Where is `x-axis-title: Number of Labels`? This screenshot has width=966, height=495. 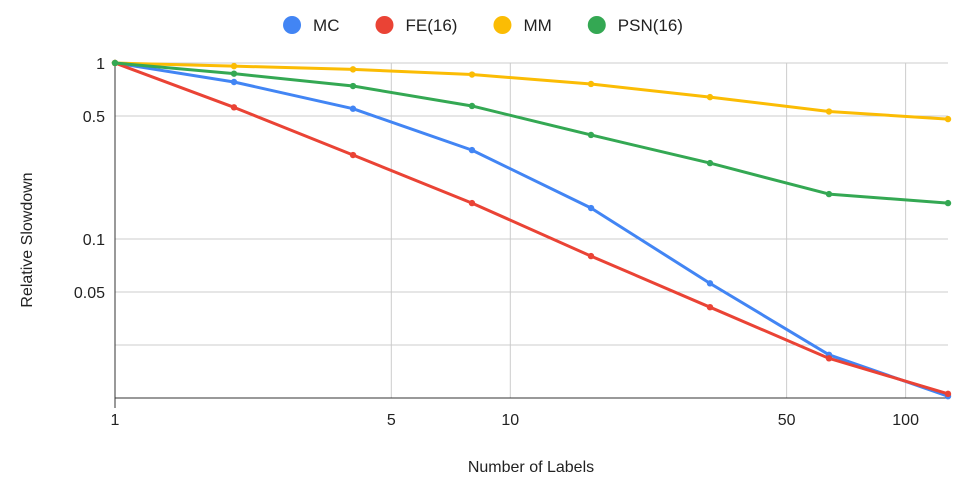 x-axis-title: Number of Labels is located at coordinates (531, 467).